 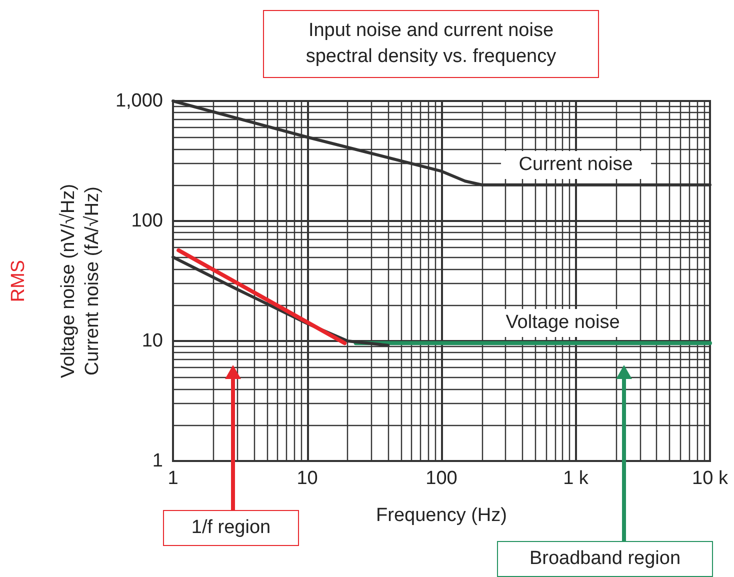 I want to click on text: RMS, so click(x=19, y=281).